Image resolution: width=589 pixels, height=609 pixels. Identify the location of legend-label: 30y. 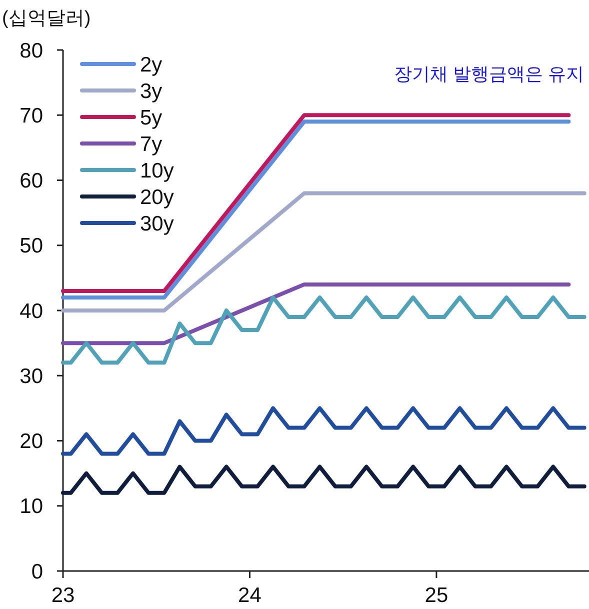
(157, 224).